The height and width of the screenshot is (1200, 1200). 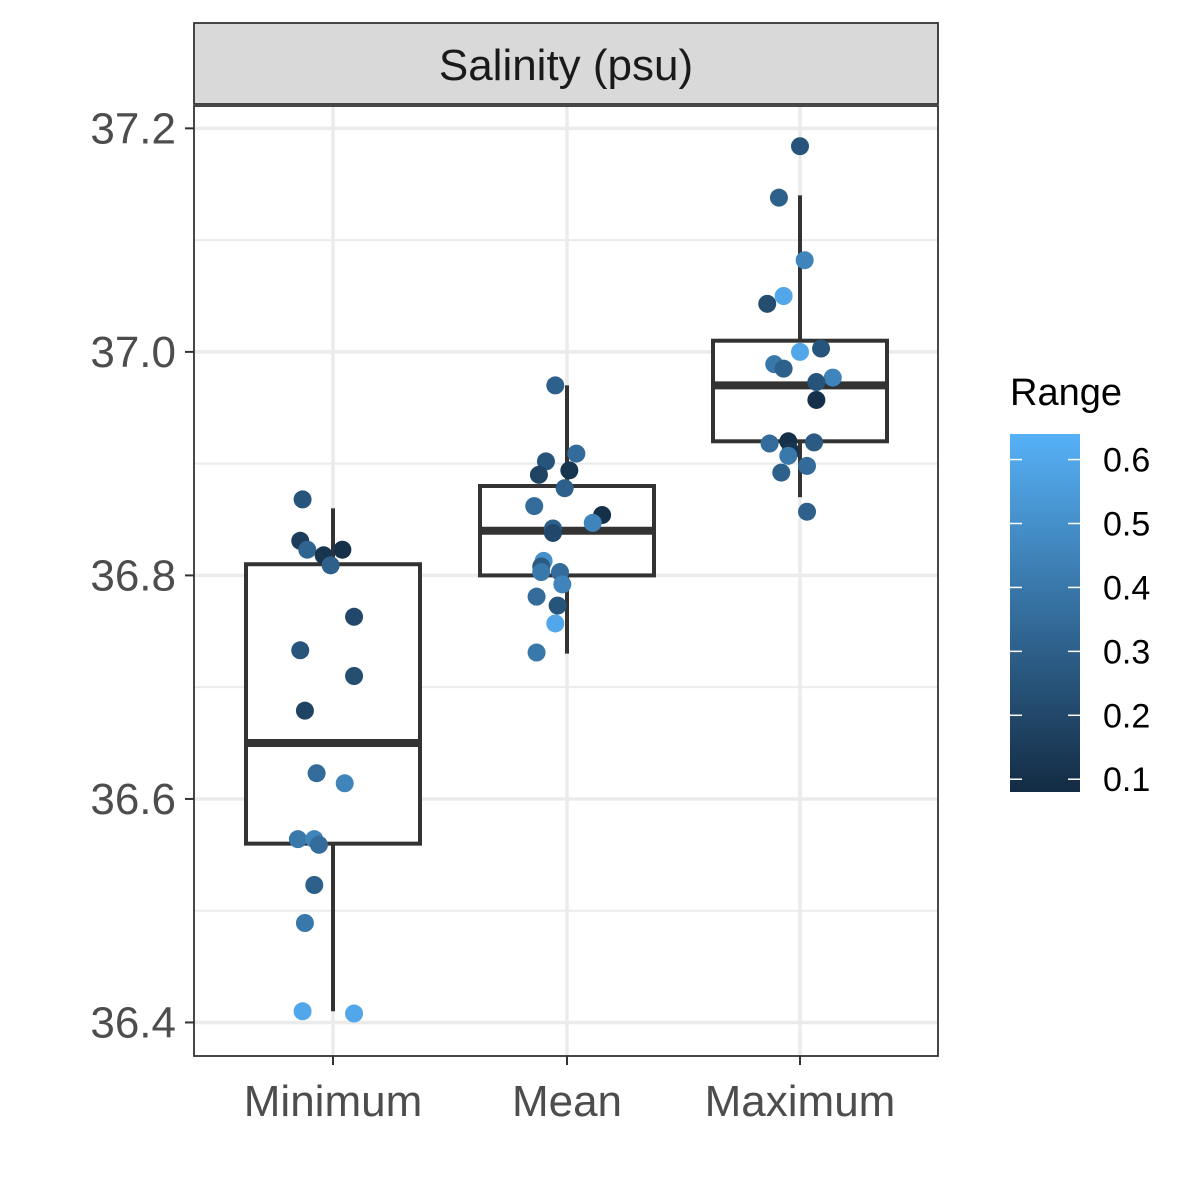 I want to click on x-tick-label: Minimum, so click(x=333, y=1101).